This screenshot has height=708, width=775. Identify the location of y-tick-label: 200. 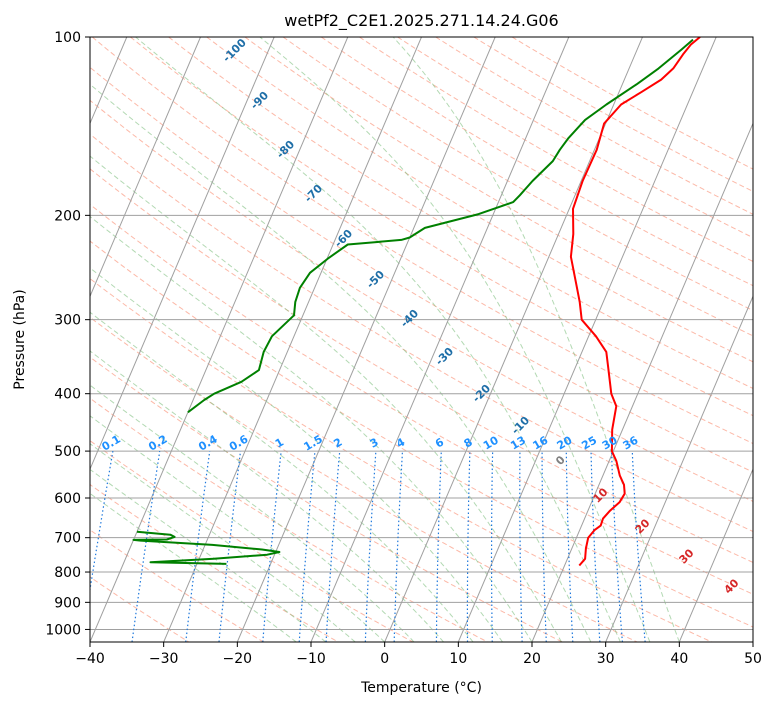
(67, 216).